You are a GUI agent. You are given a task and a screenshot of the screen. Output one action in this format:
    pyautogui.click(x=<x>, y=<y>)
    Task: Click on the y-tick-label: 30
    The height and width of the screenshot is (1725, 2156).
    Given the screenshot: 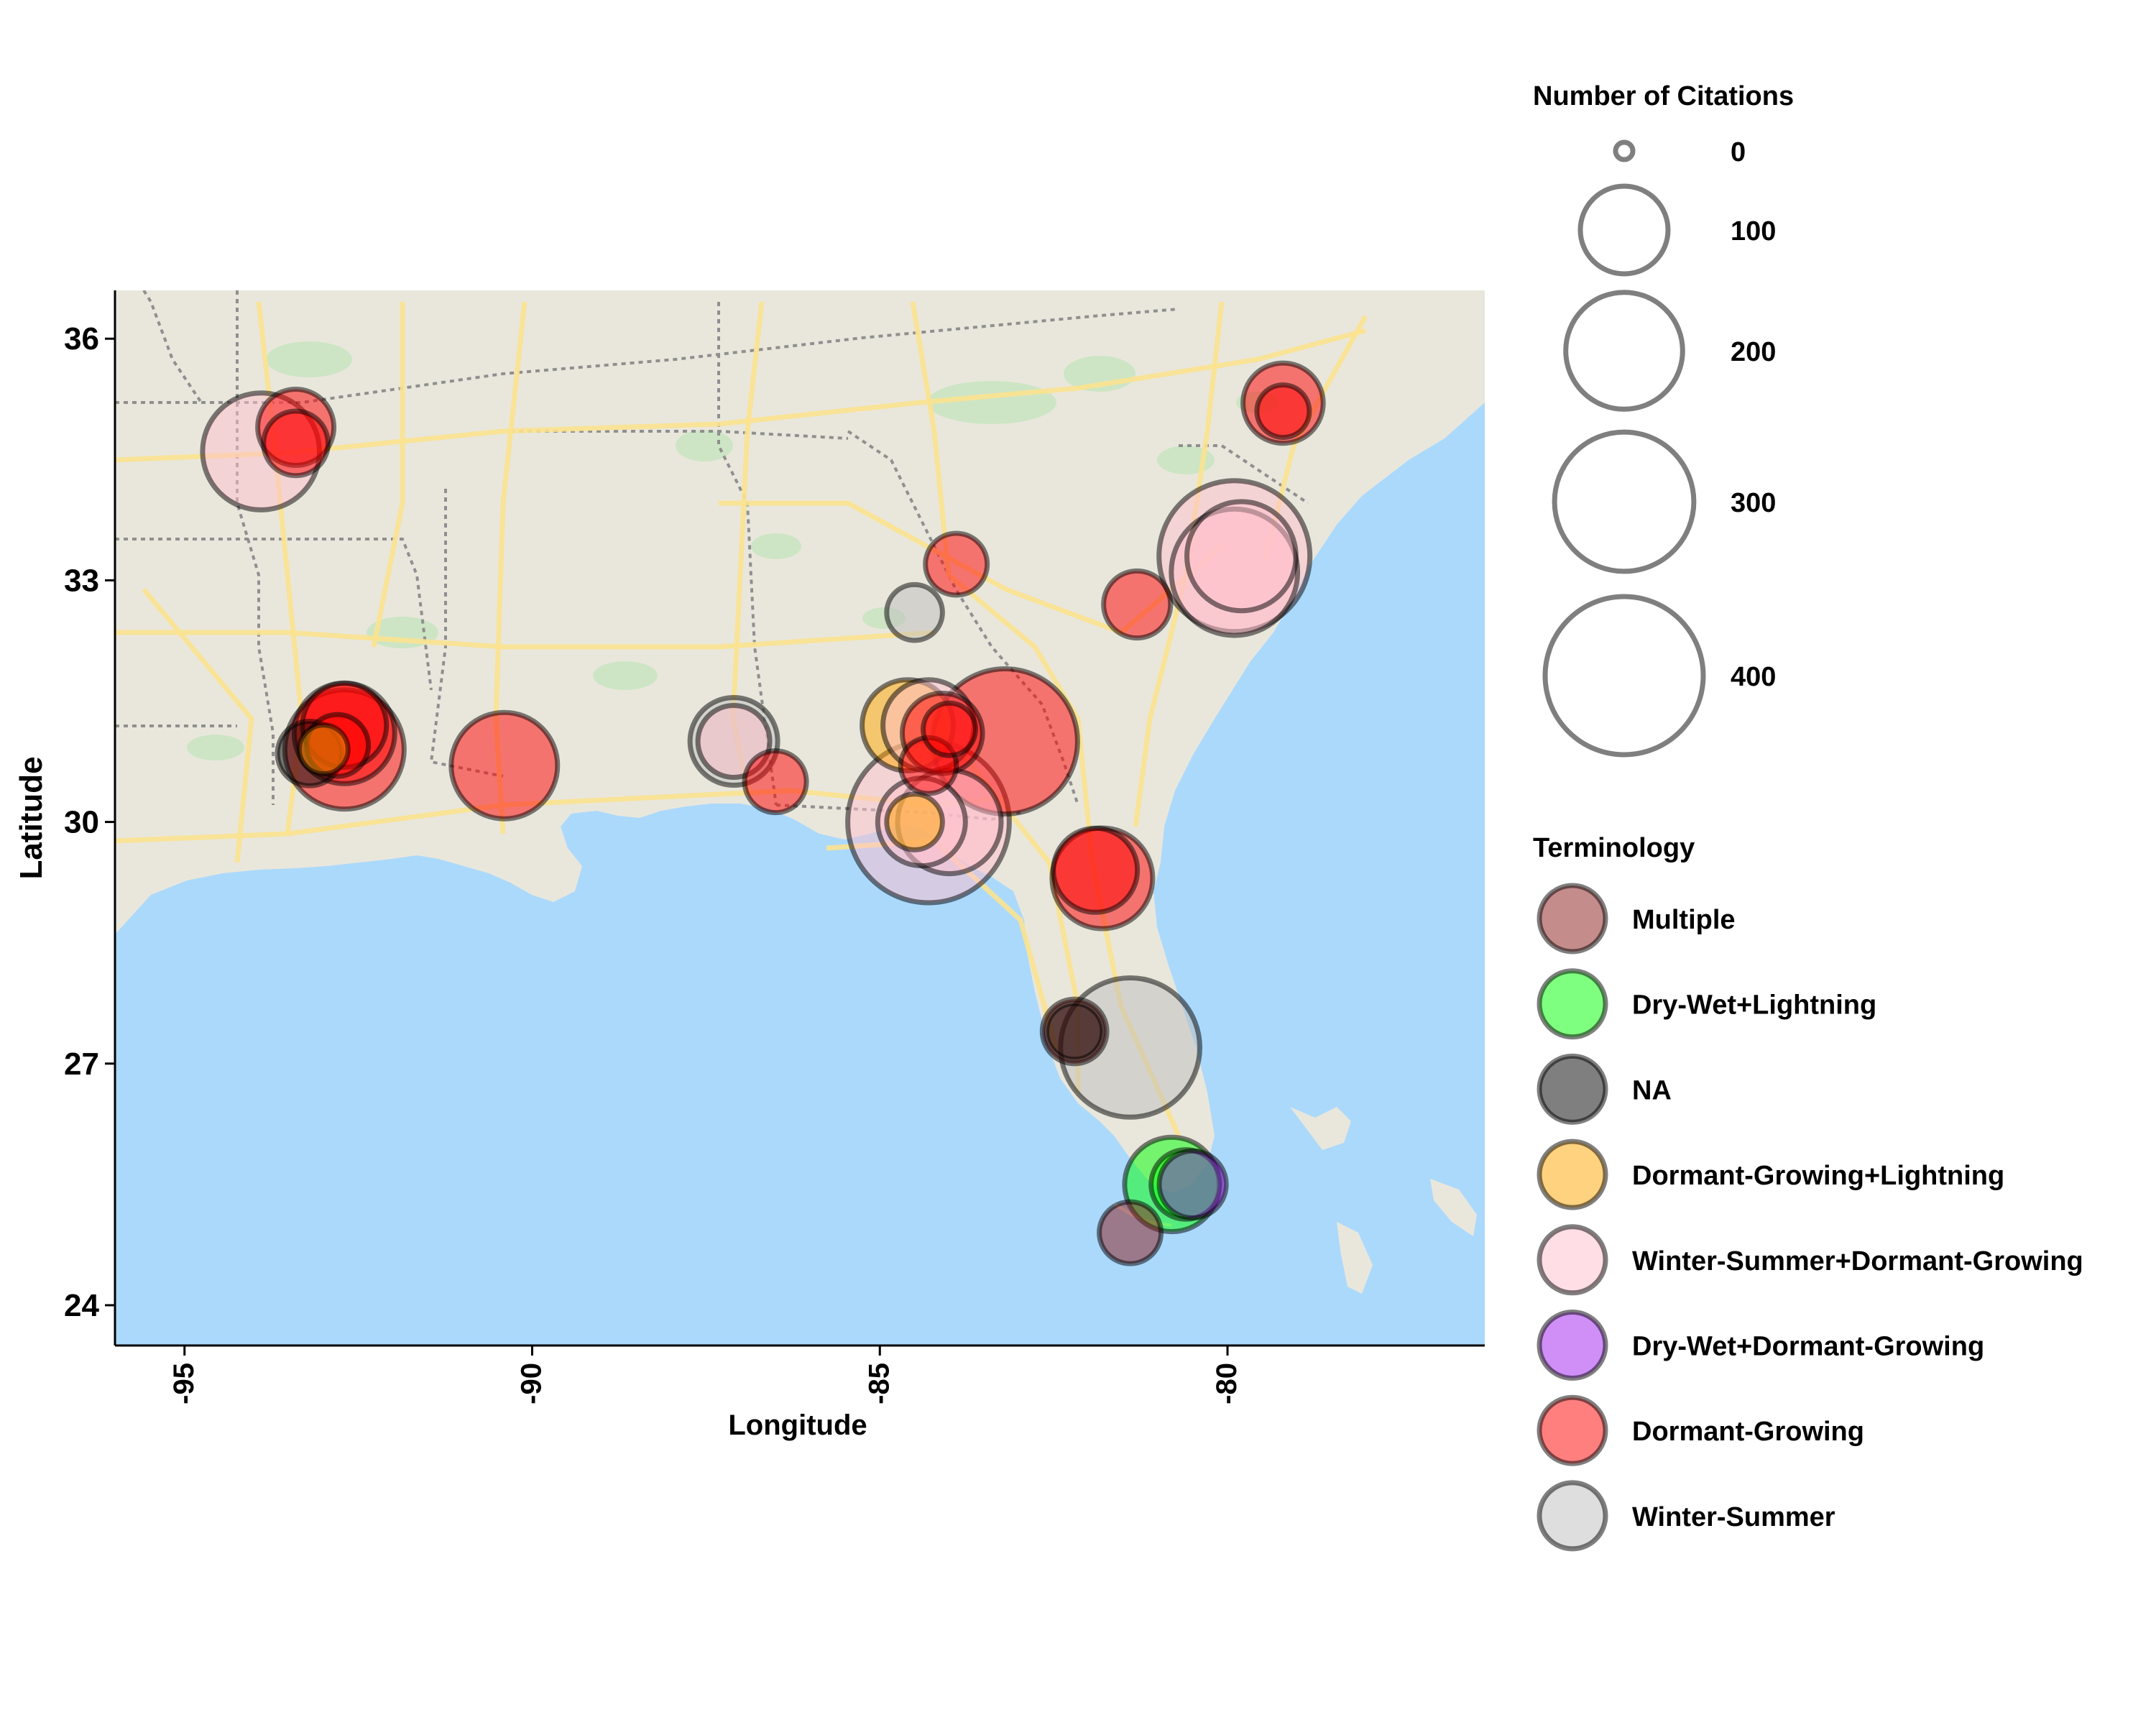 What is the action you would take?
    pyautogui.click(x=81, y=822)
    